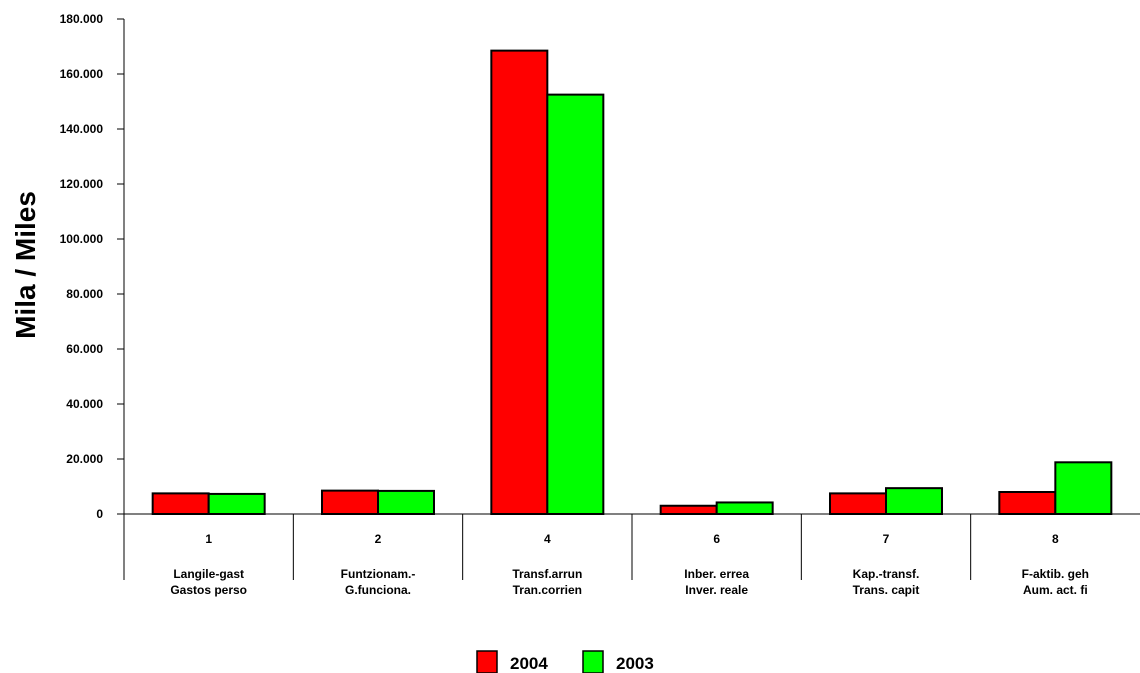 The width and height of the screenshot is (1140, 673). What do you see at coordinates (378, 574) in the screenshot?
I see `x-category-label-eu: Funtzionam.-` at bounding box center [378, 574].